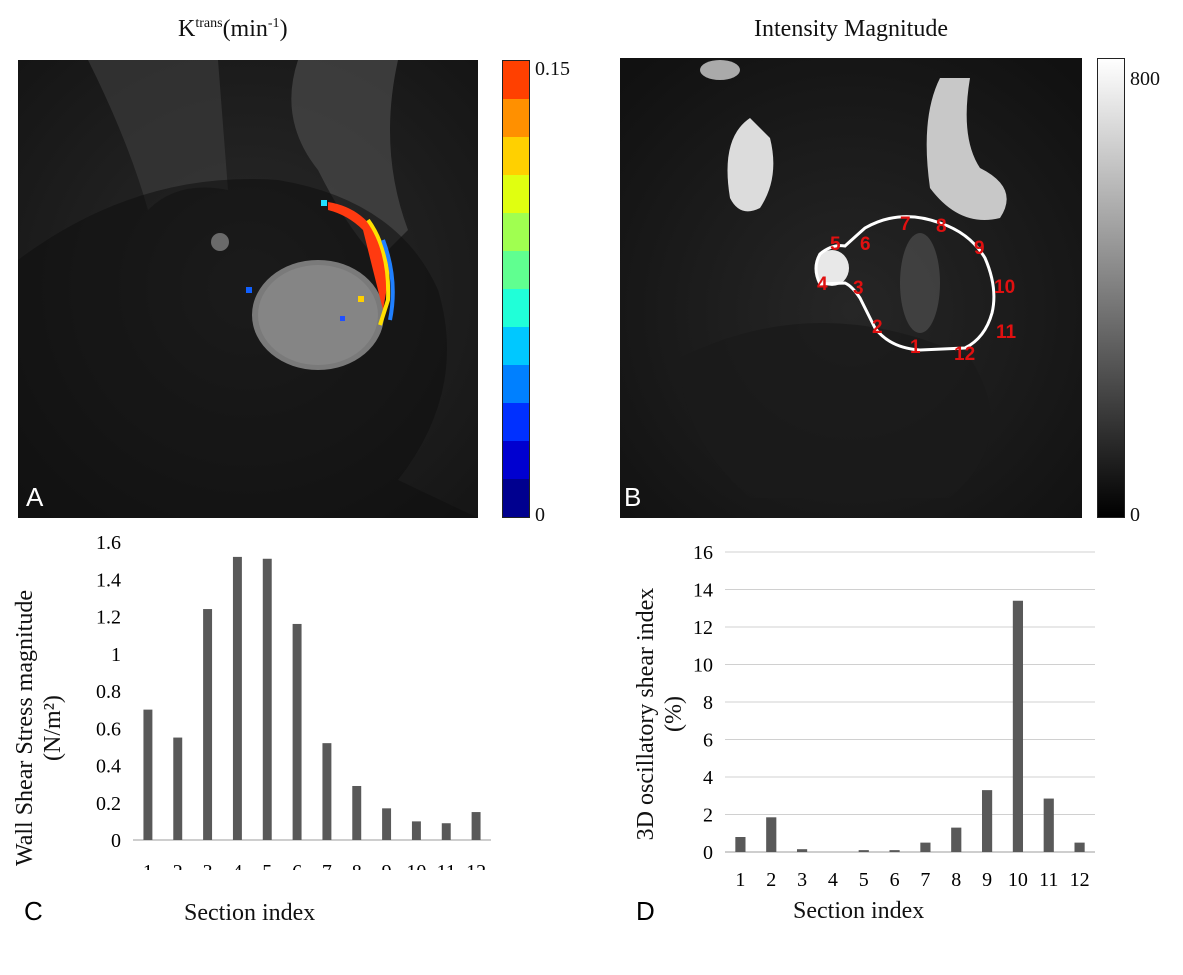 The height and width of the screenshot is (975, 1183). Describe the element at coordinates (208, 865) in the screenshot. I see `x-tick-label: 3` at that location.